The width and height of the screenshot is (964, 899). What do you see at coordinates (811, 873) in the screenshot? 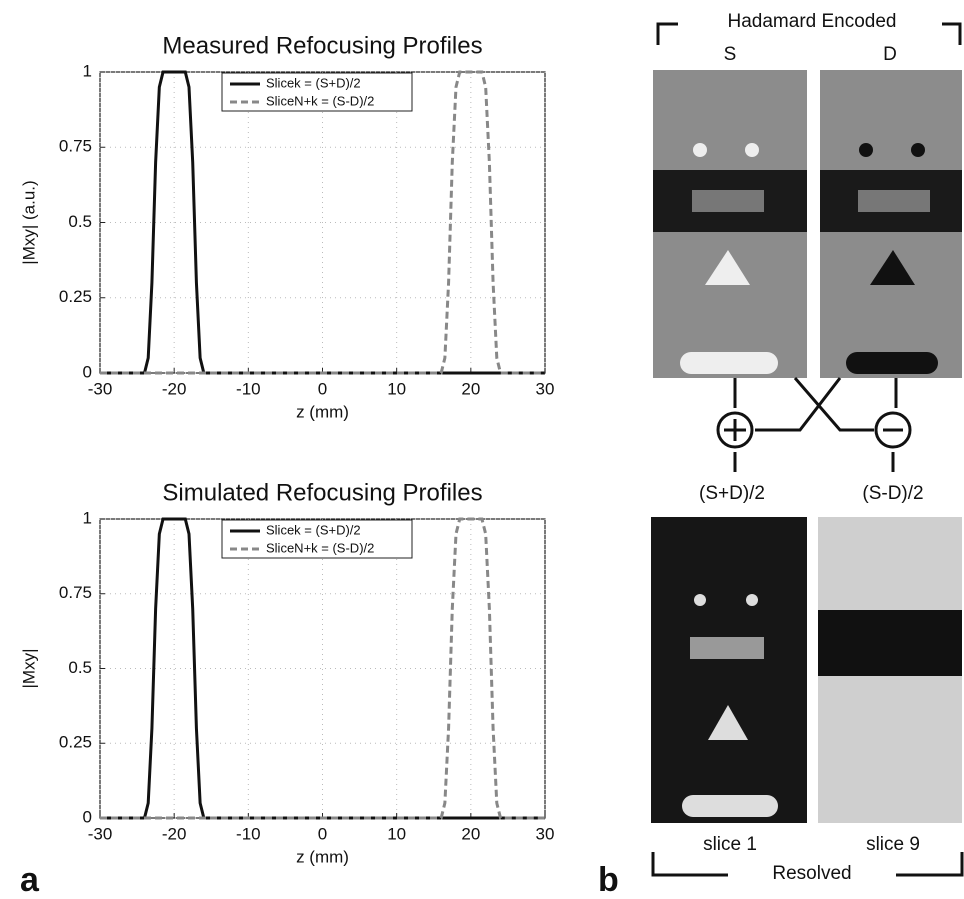
I see `footer: Resolved` at bounding box center [811, 873].